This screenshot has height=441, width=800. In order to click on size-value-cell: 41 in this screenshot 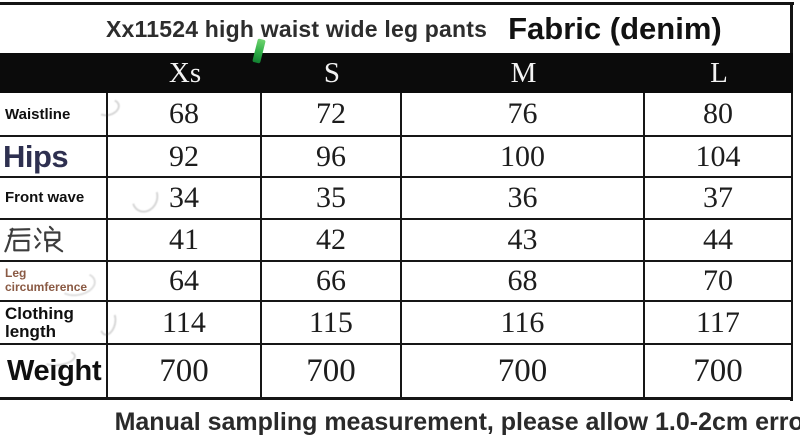, I will do `click(185, 241)`.